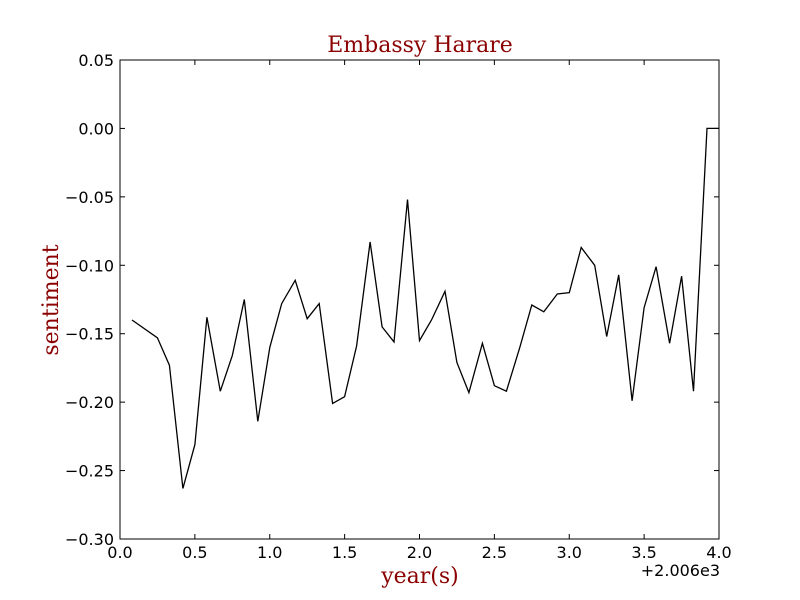  What do you see at coordinates (419, 552) in the screenshot?
I see `x-tick-label: 2.0` at bounding box center [419, 552].